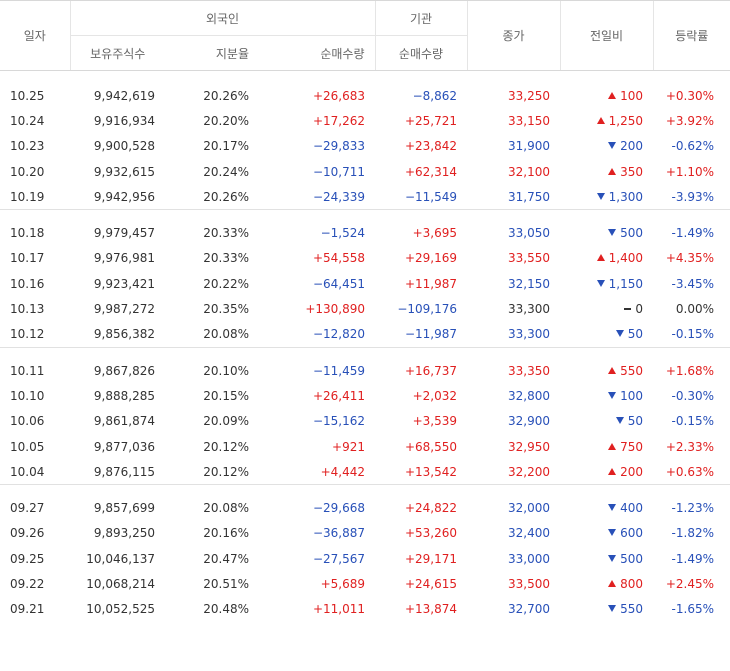 This screenshot has width=730, height=671. Describe the element at coordinates (348, 446) in the screenshot. I see `foreign-net-cell: +921` at that location.